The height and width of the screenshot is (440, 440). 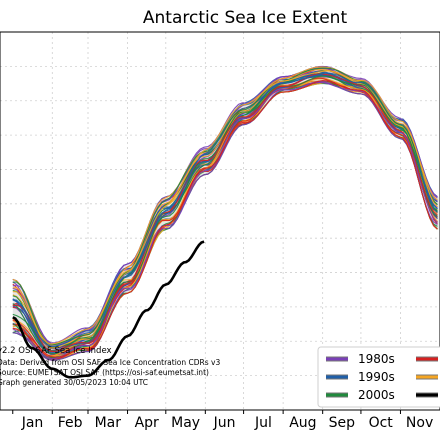 I want to click on legend-box, so click(x=378, y=377).